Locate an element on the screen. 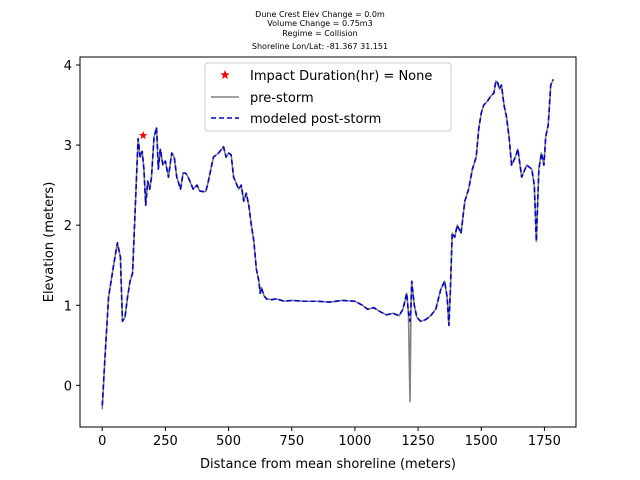 This screenshot has width=640, height=480. y-tick-label: 1 is located at coordinates (68, 306).